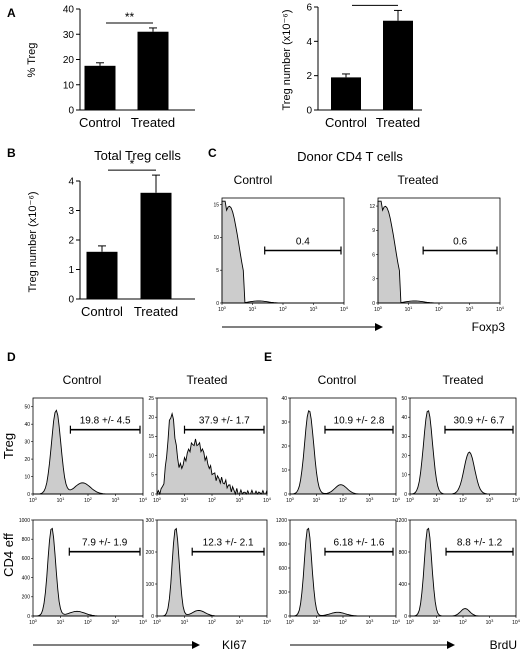 The height and width of the screenshot is (655, 520). I want to click on x-axis-name: KI67, so click(234, 645).